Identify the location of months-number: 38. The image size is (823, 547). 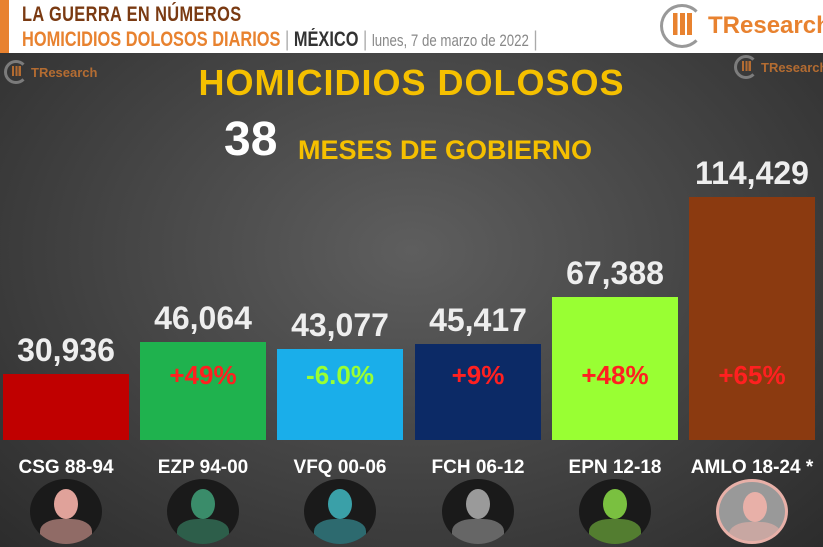
(251, 139).